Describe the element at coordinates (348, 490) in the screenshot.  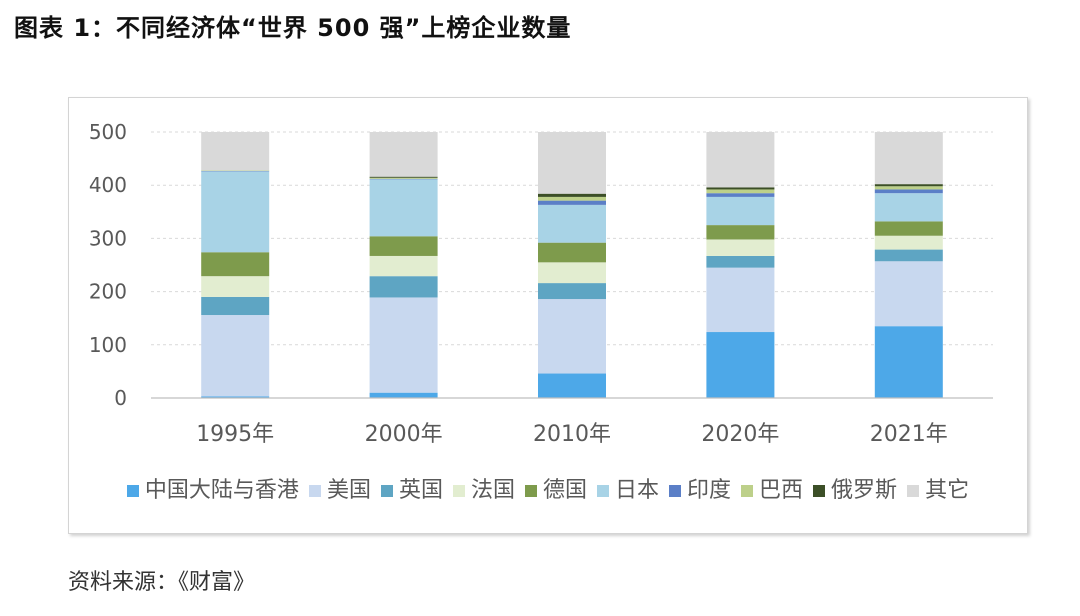
I see `legend-label: 美国` at that location.